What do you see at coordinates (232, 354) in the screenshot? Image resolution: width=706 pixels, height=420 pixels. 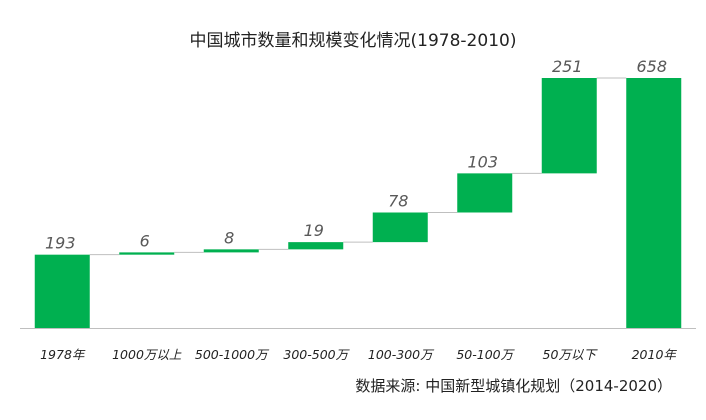 I see `x-tick-label: 500-1000万` at bounding box center [232, 354].